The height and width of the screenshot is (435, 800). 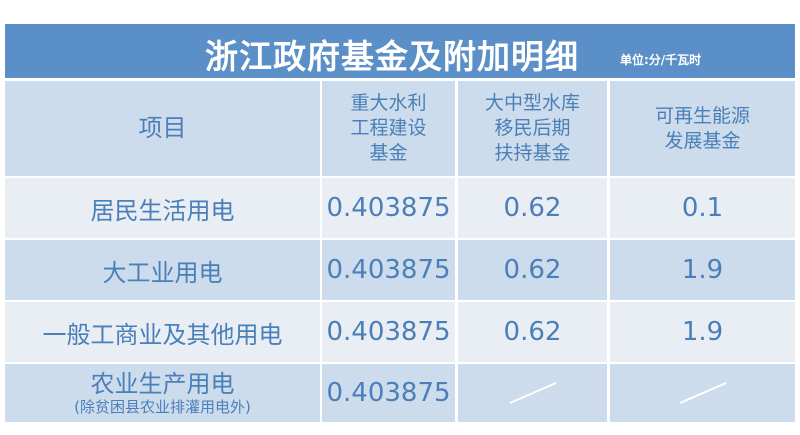 What do you see at coordinates (388, 153) in the screenshot?
I see `cell-text: 基金` at bounding box center [388, 153].